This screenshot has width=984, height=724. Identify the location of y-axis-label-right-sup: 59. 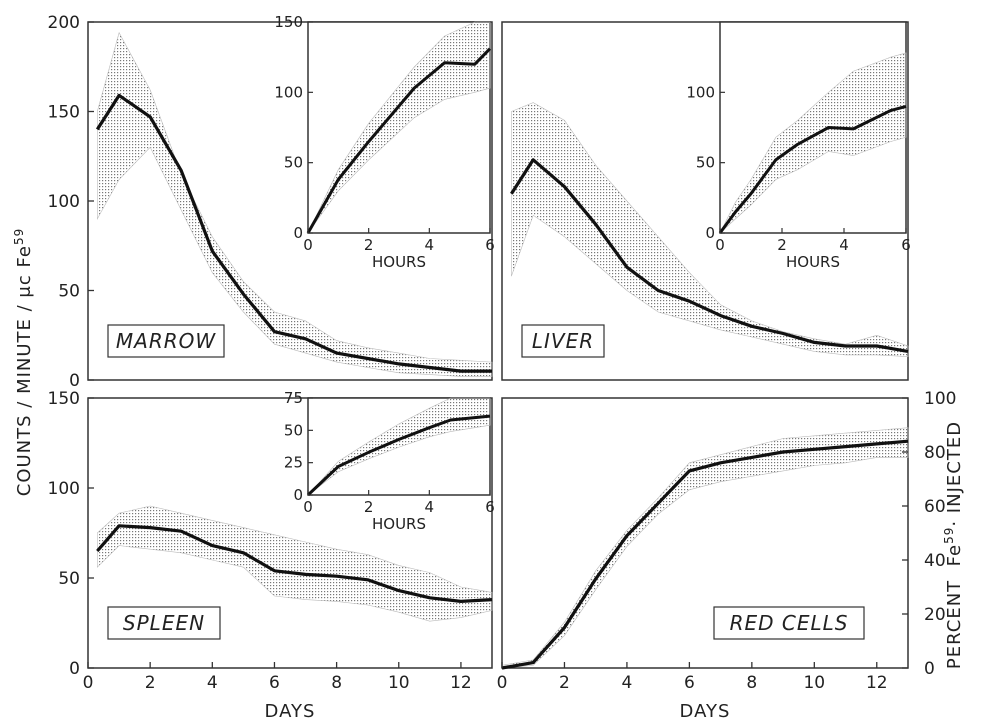
(949, 535).